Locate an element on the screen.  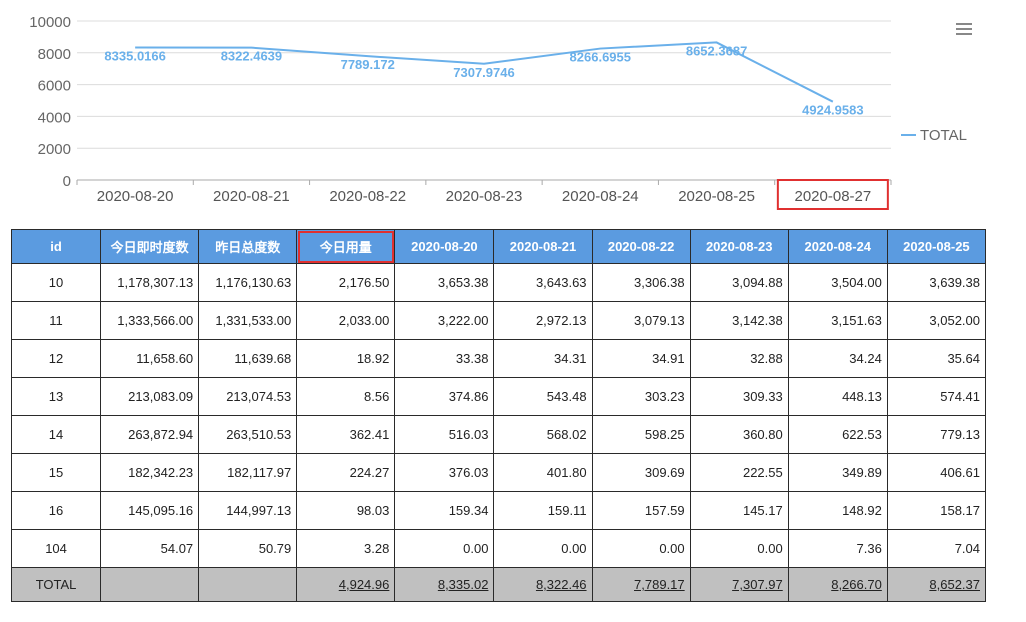
data-label: 8322.4639 is located at coordinates (251, 56).